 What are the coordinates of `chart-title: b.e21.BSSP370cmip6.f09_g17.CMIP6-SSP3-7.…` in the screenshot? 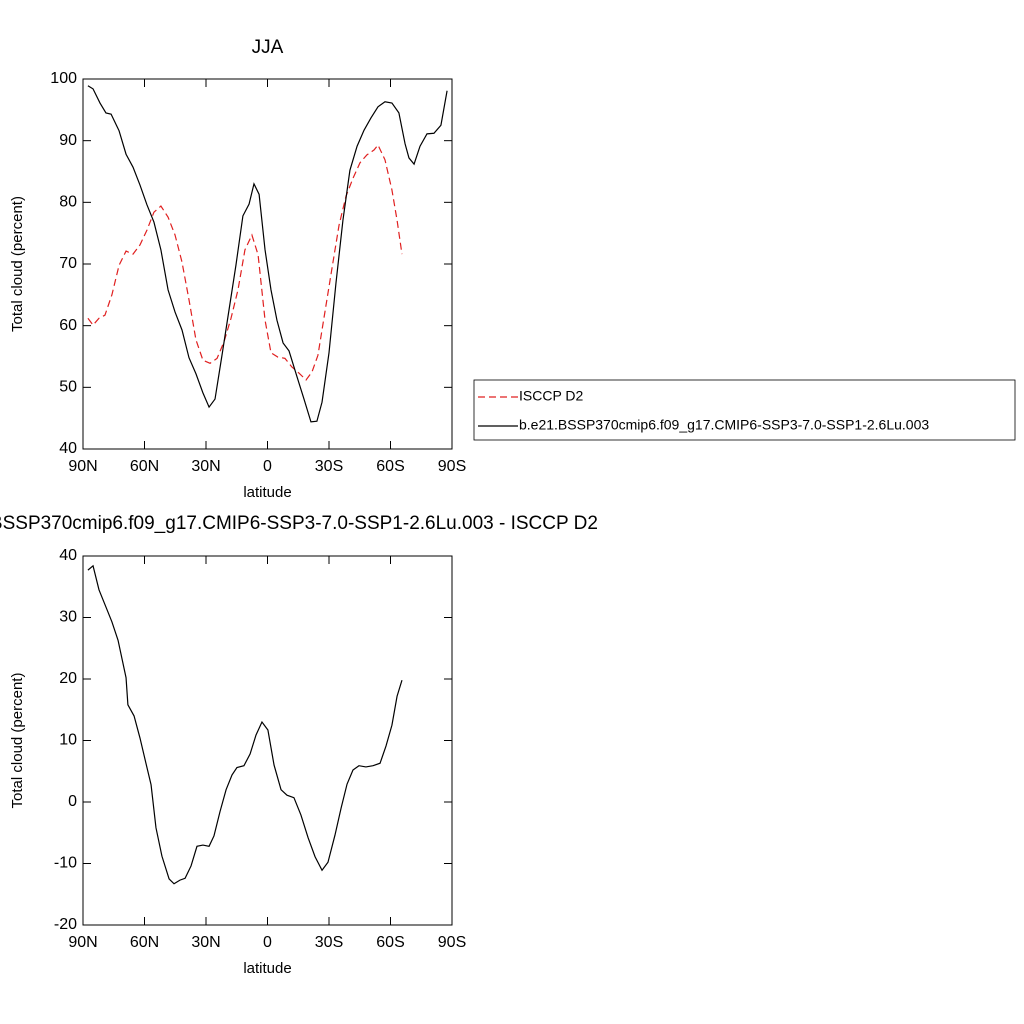 It's located at (299, 523).